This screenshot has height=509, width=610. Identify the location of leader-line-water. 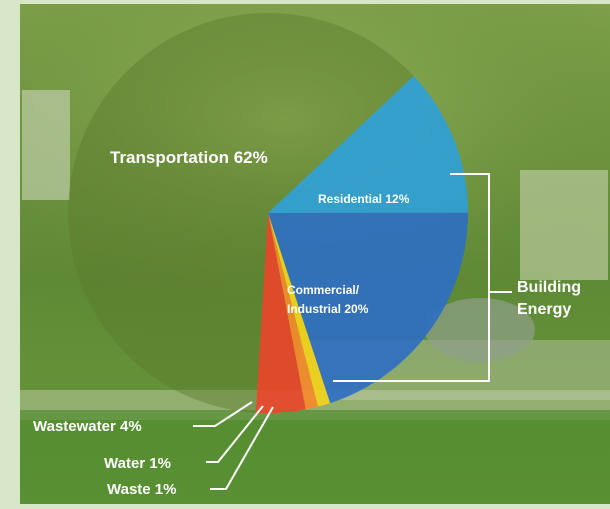
(235, 434).